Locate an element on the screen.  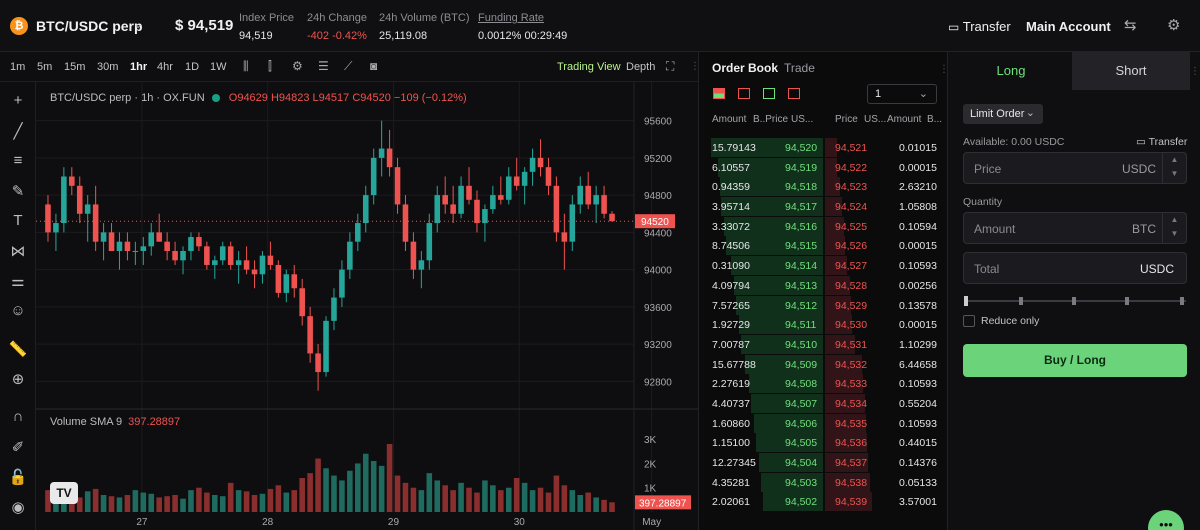
reduce-only-checkbox: Reduce only is located at coordinates (1001, 321).